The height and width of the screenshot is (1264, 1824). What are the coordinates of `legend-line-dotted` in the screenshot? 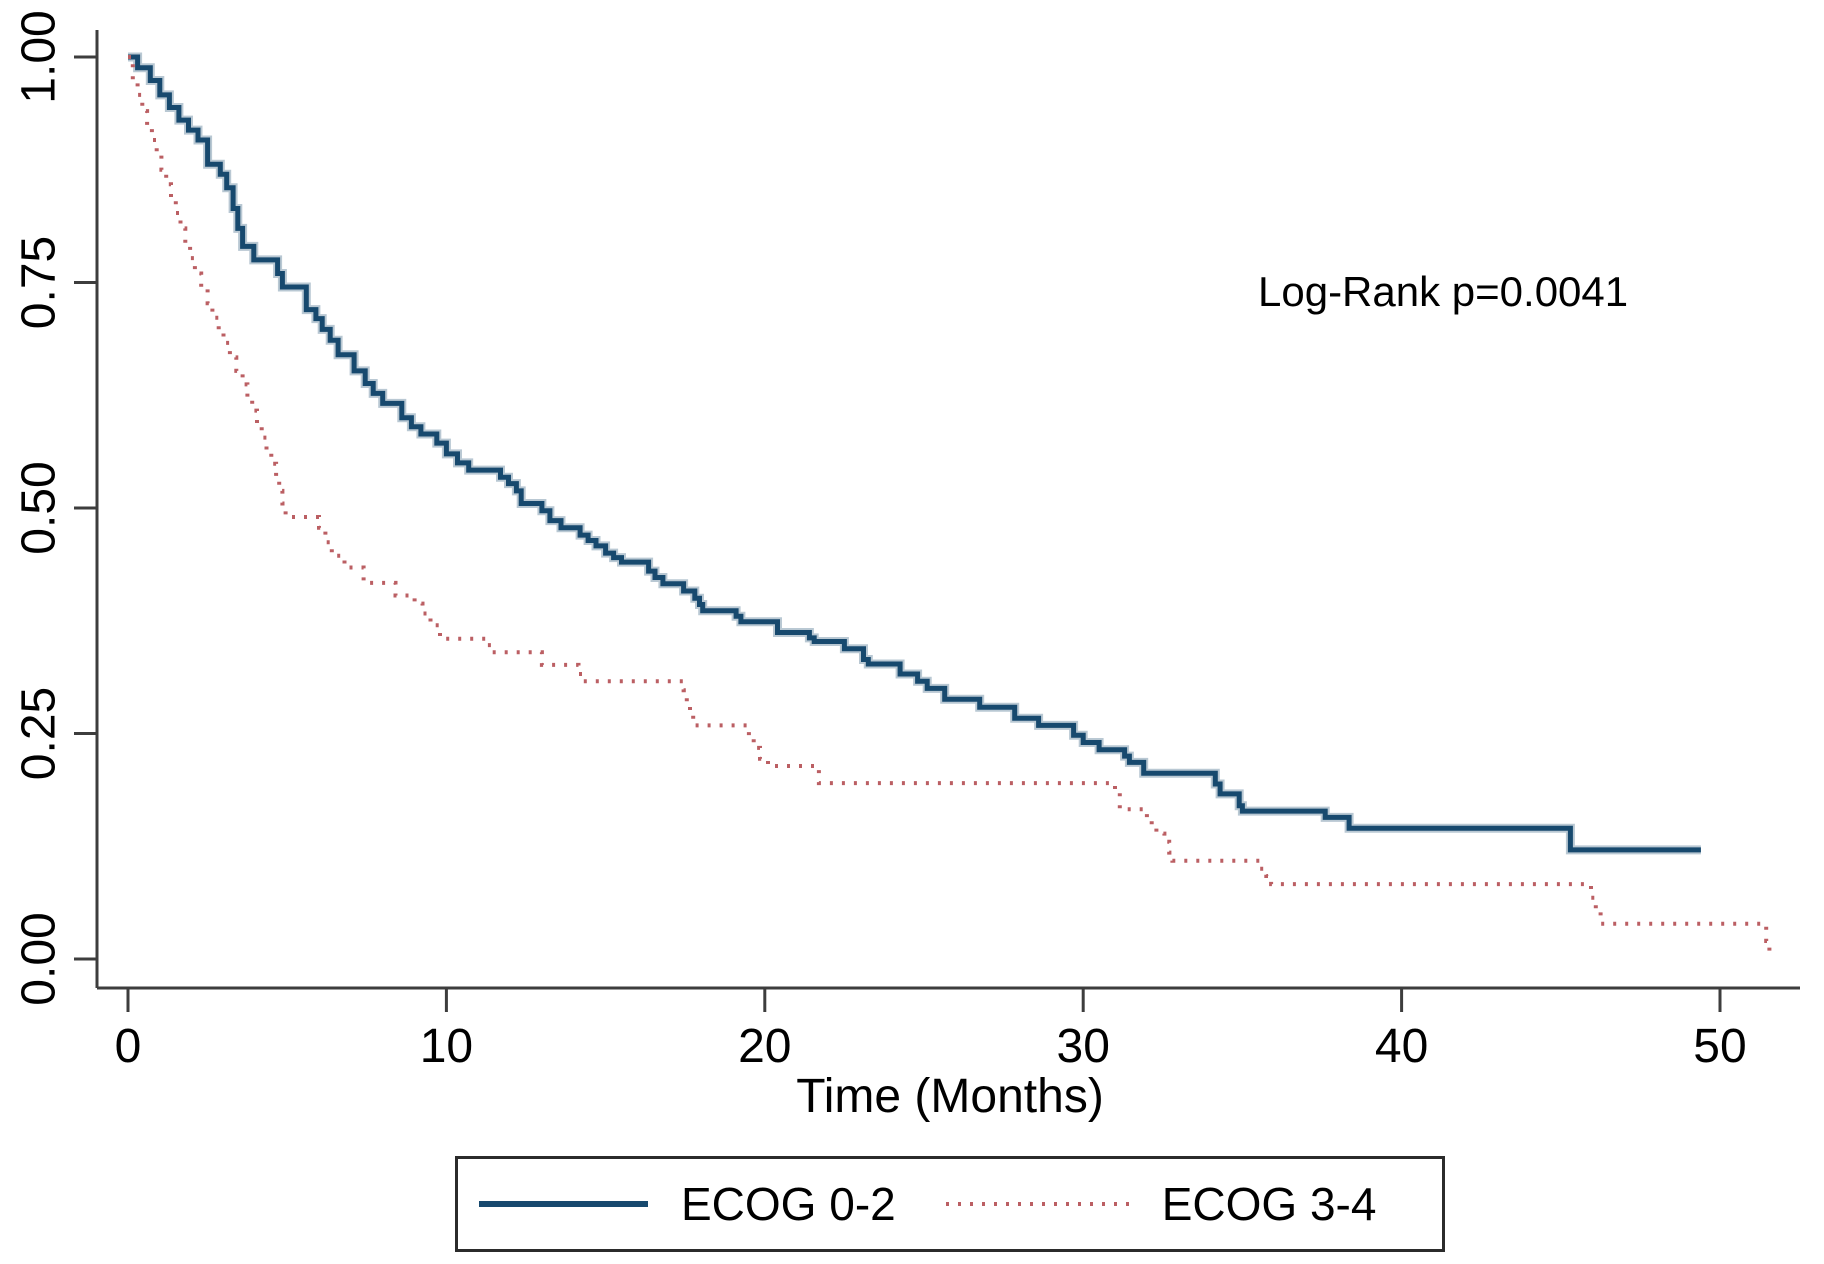 It's located at (1038, 1204).